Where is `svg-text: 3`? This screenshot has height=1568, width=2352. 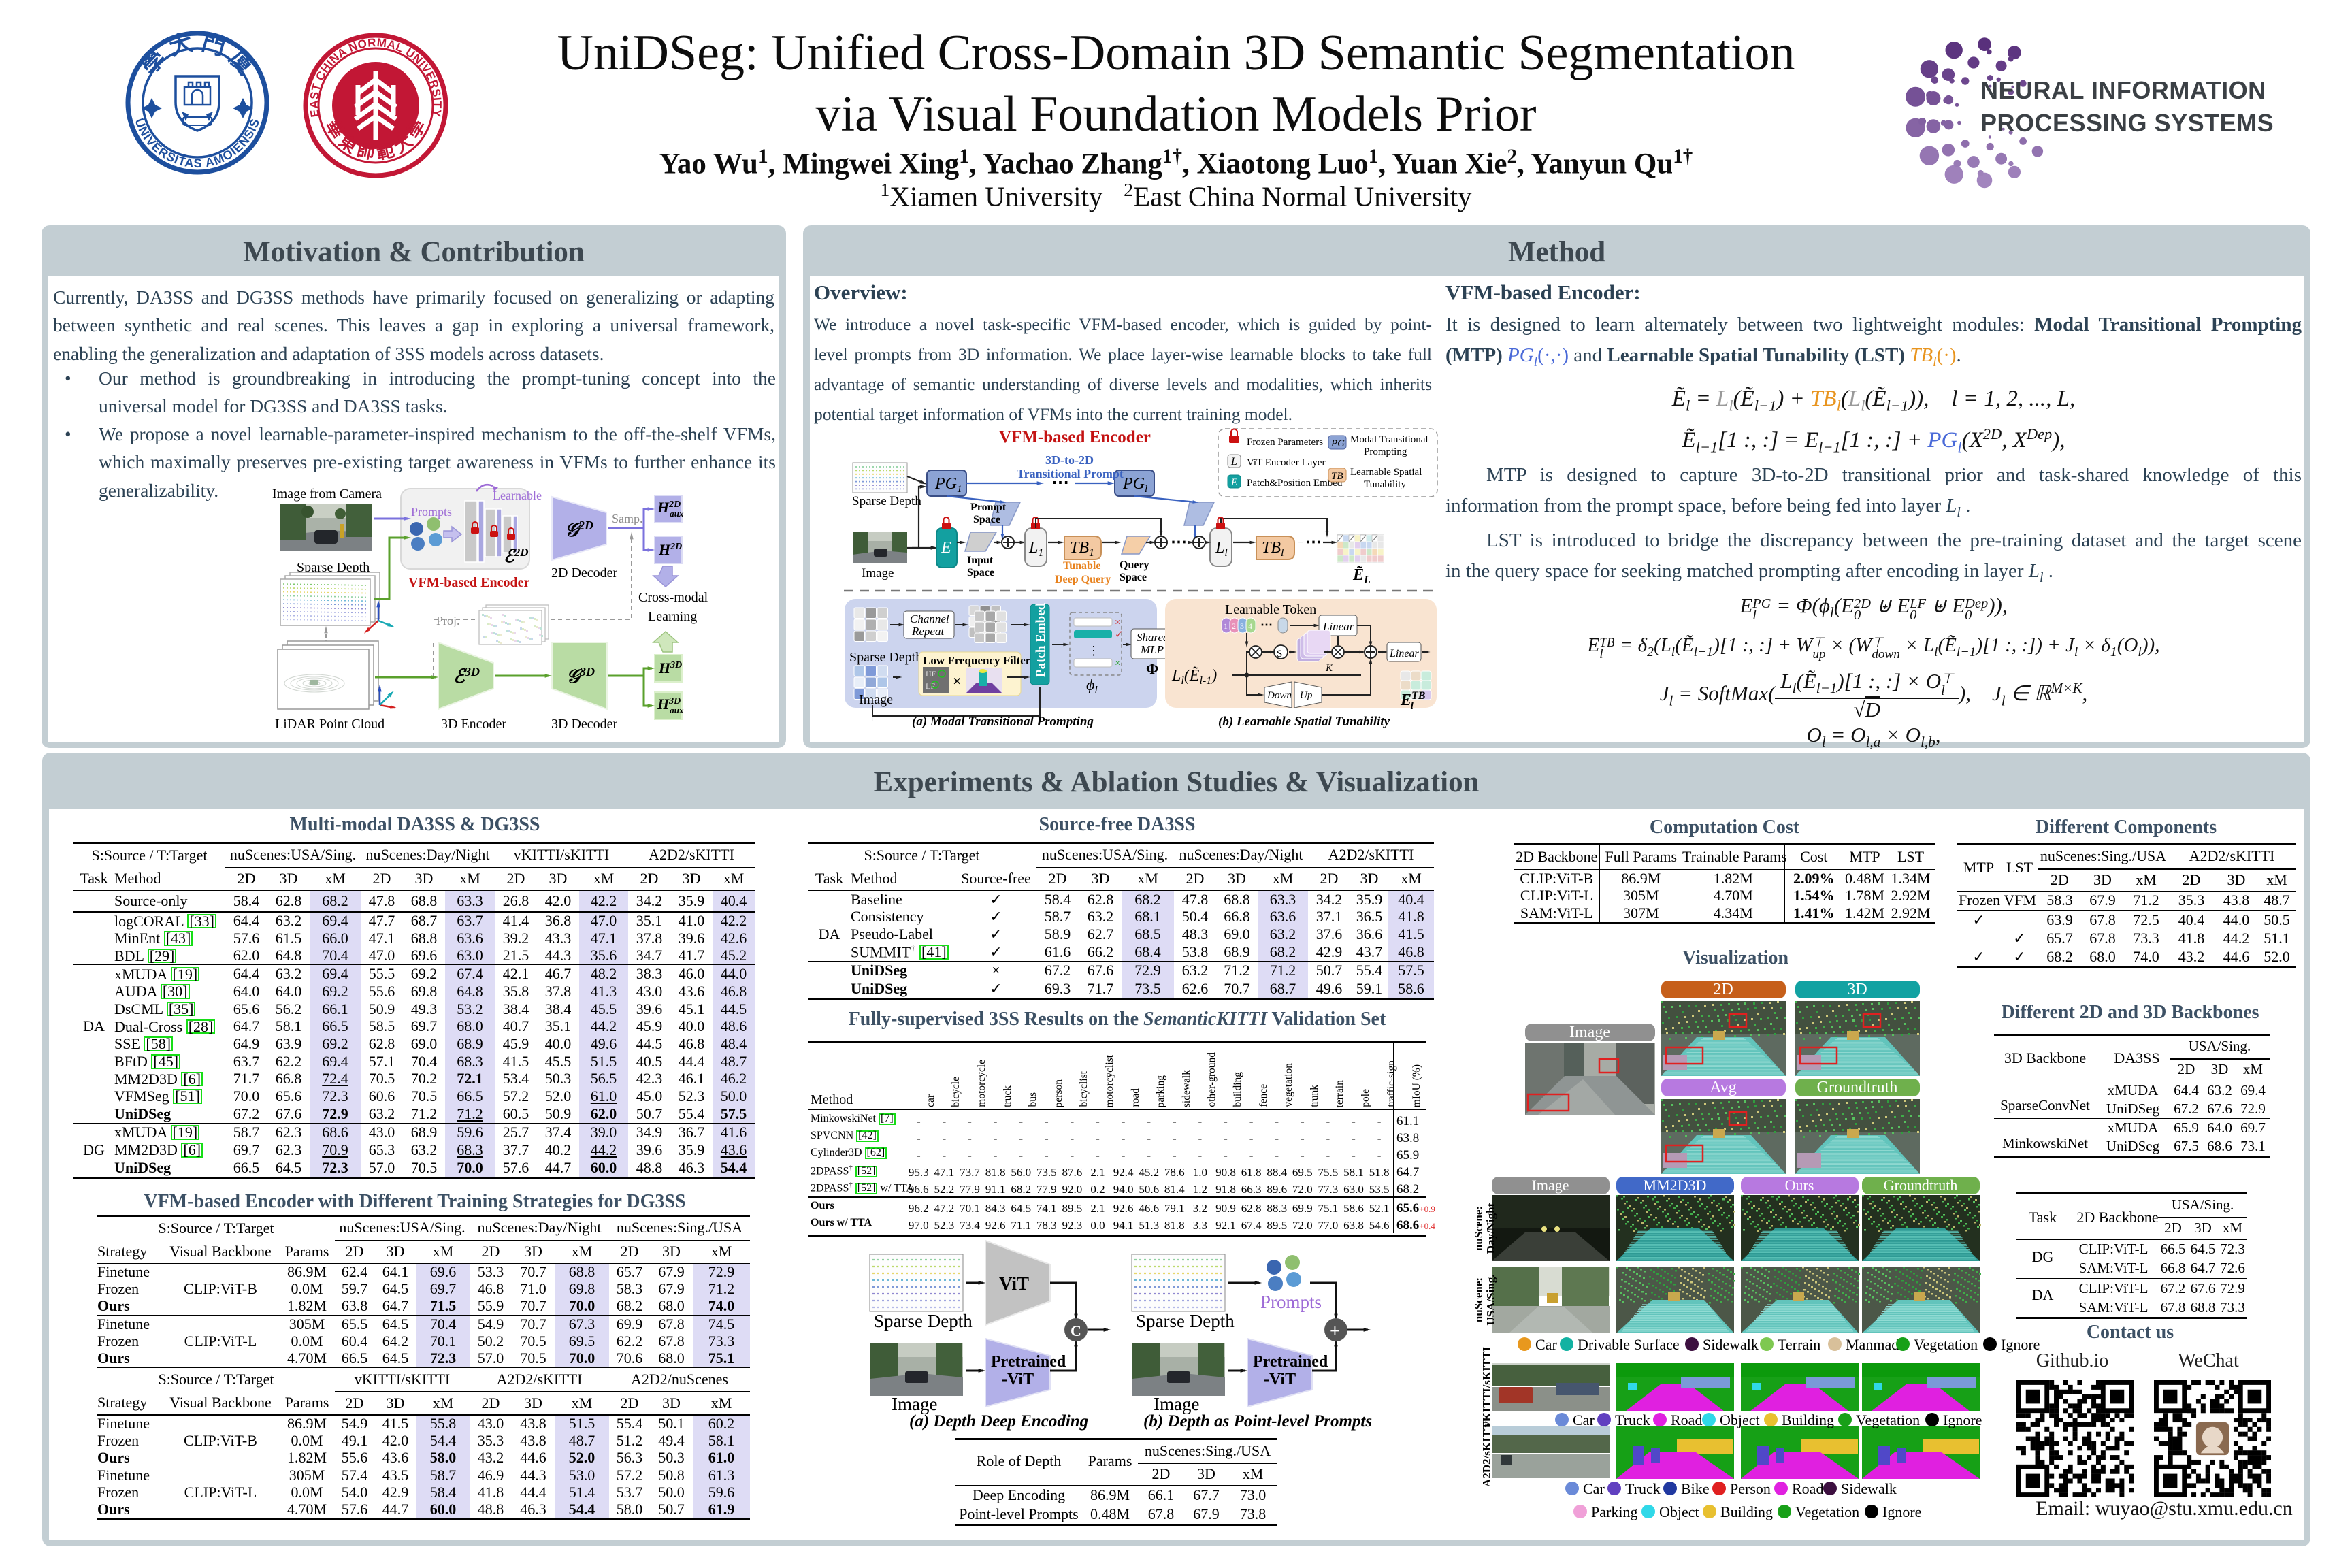 svg-text: 3 is located at coordinates (1242, 626).